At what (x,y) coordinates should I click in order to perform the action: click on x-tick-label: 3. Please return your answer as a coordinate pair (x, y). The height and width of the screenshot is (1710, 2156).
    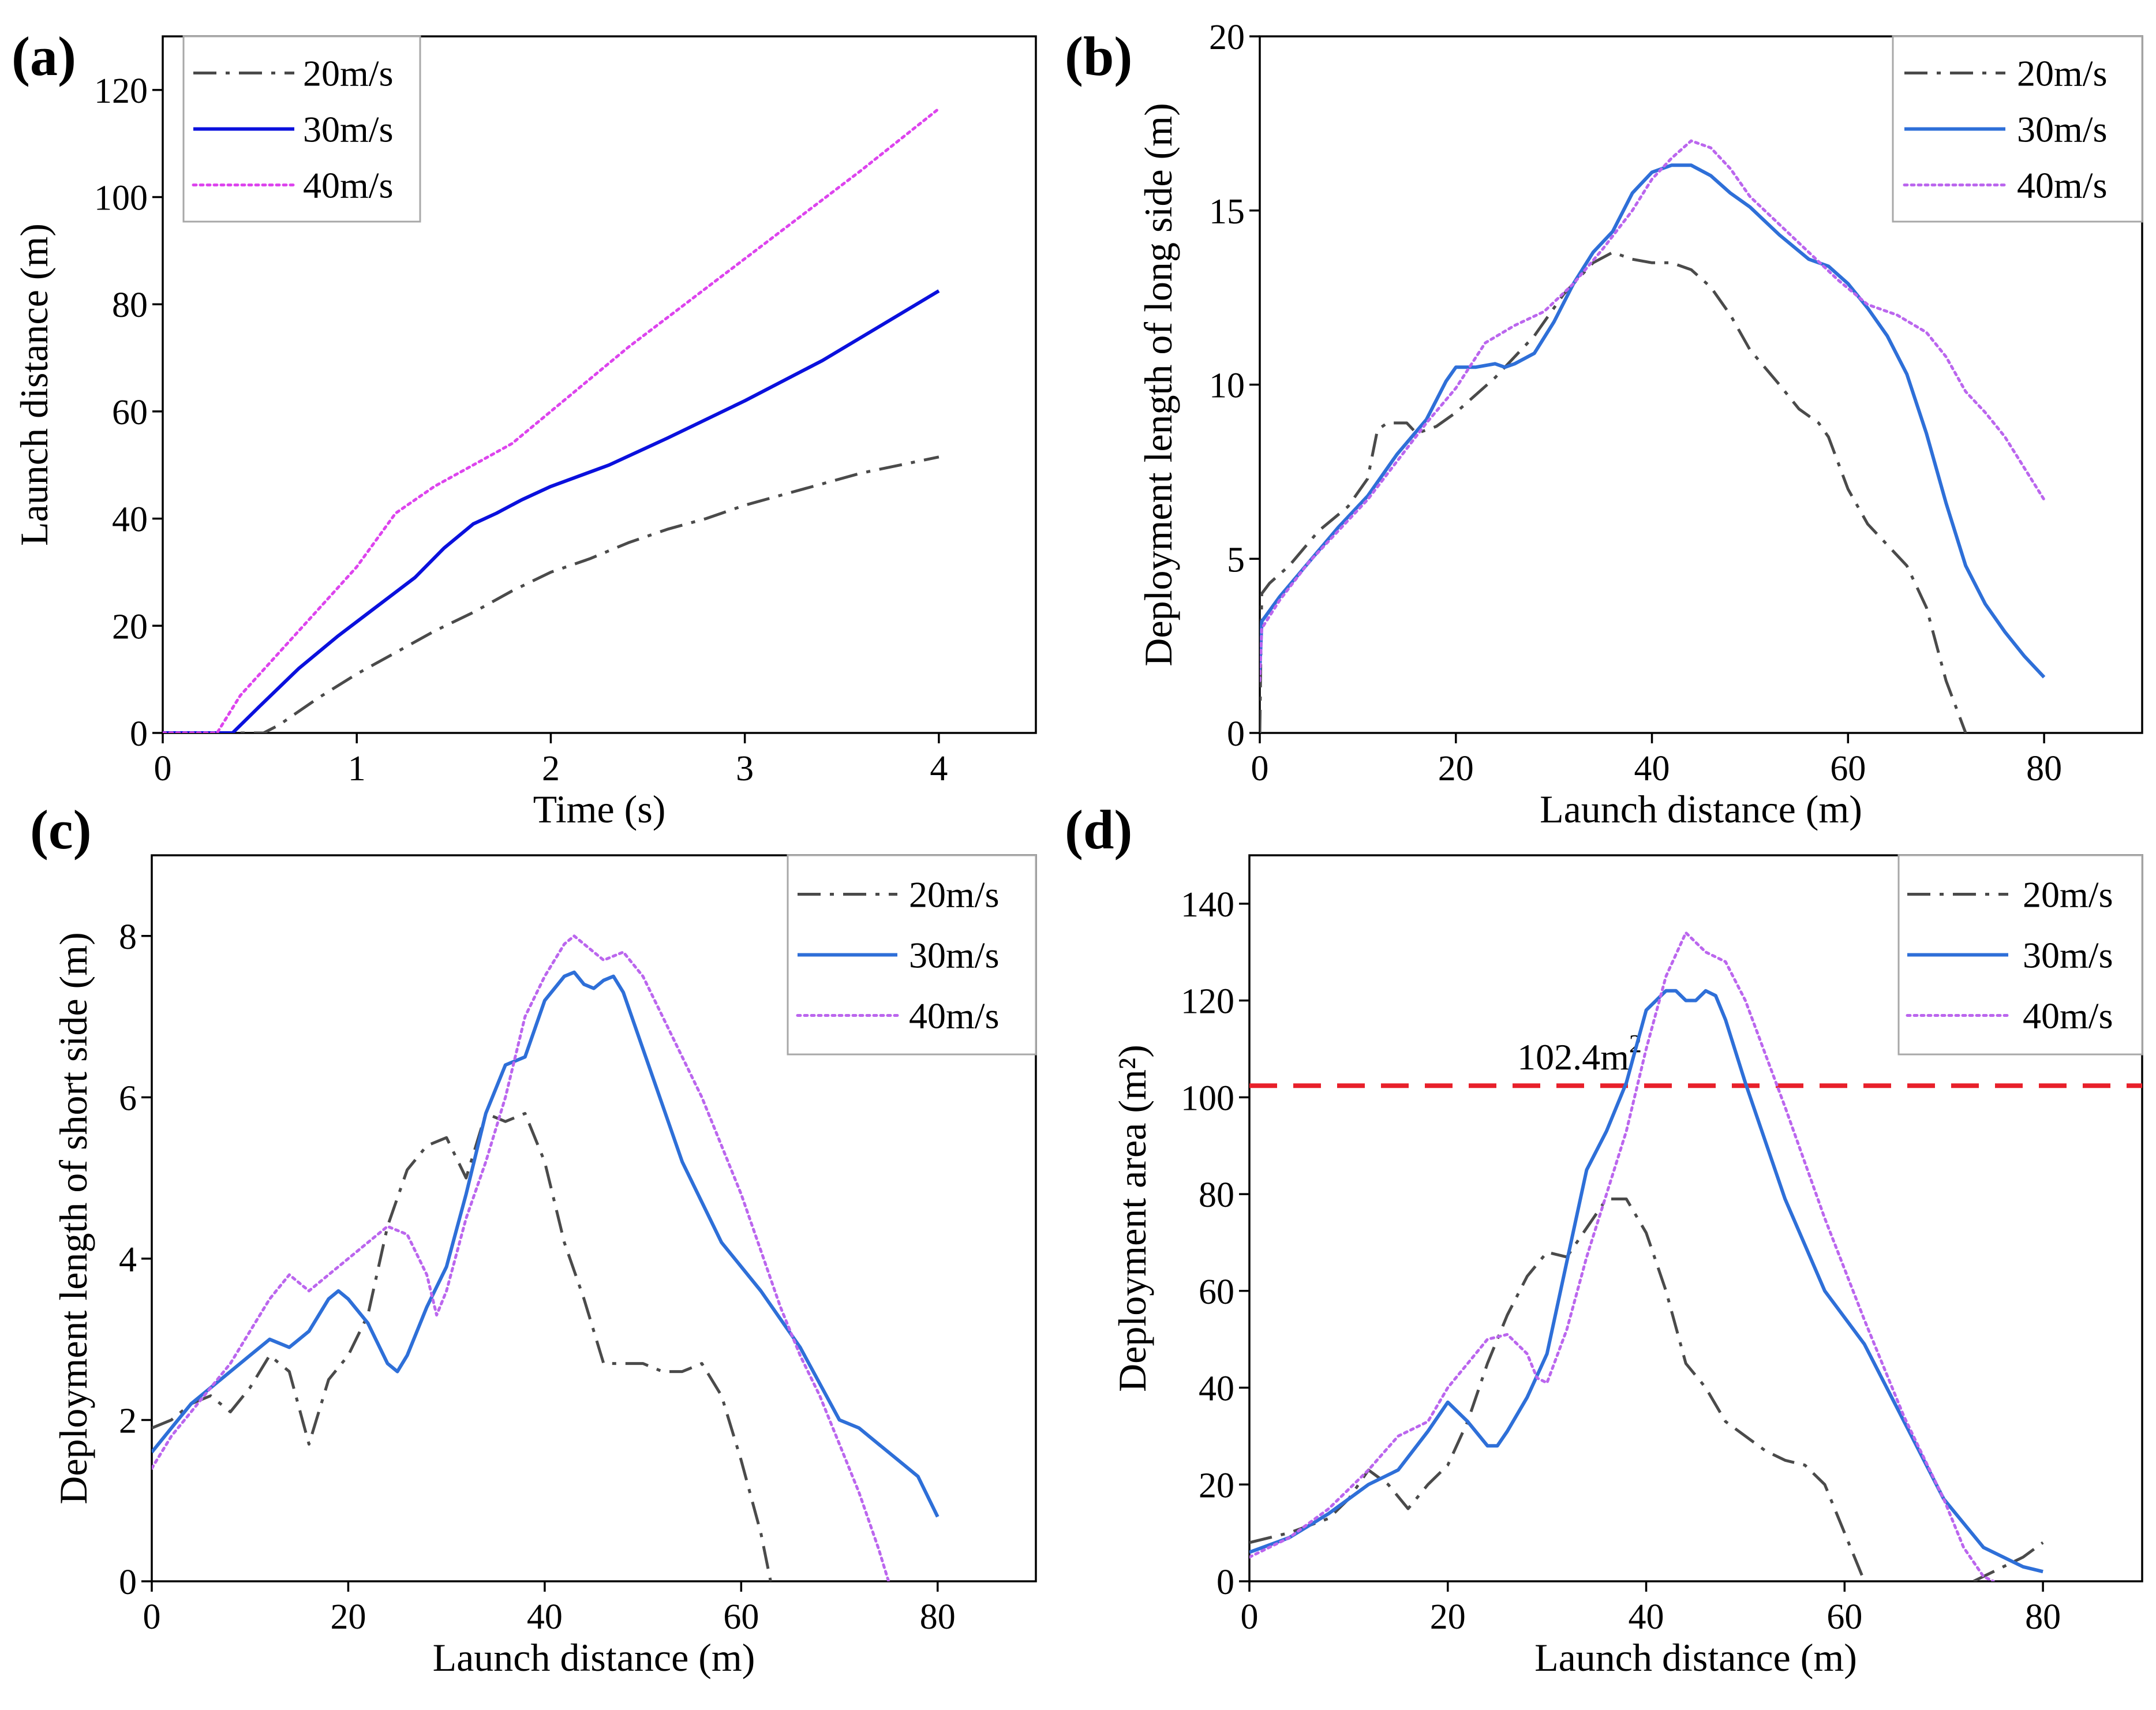
    Looking at the image, I should click on (745, 768).